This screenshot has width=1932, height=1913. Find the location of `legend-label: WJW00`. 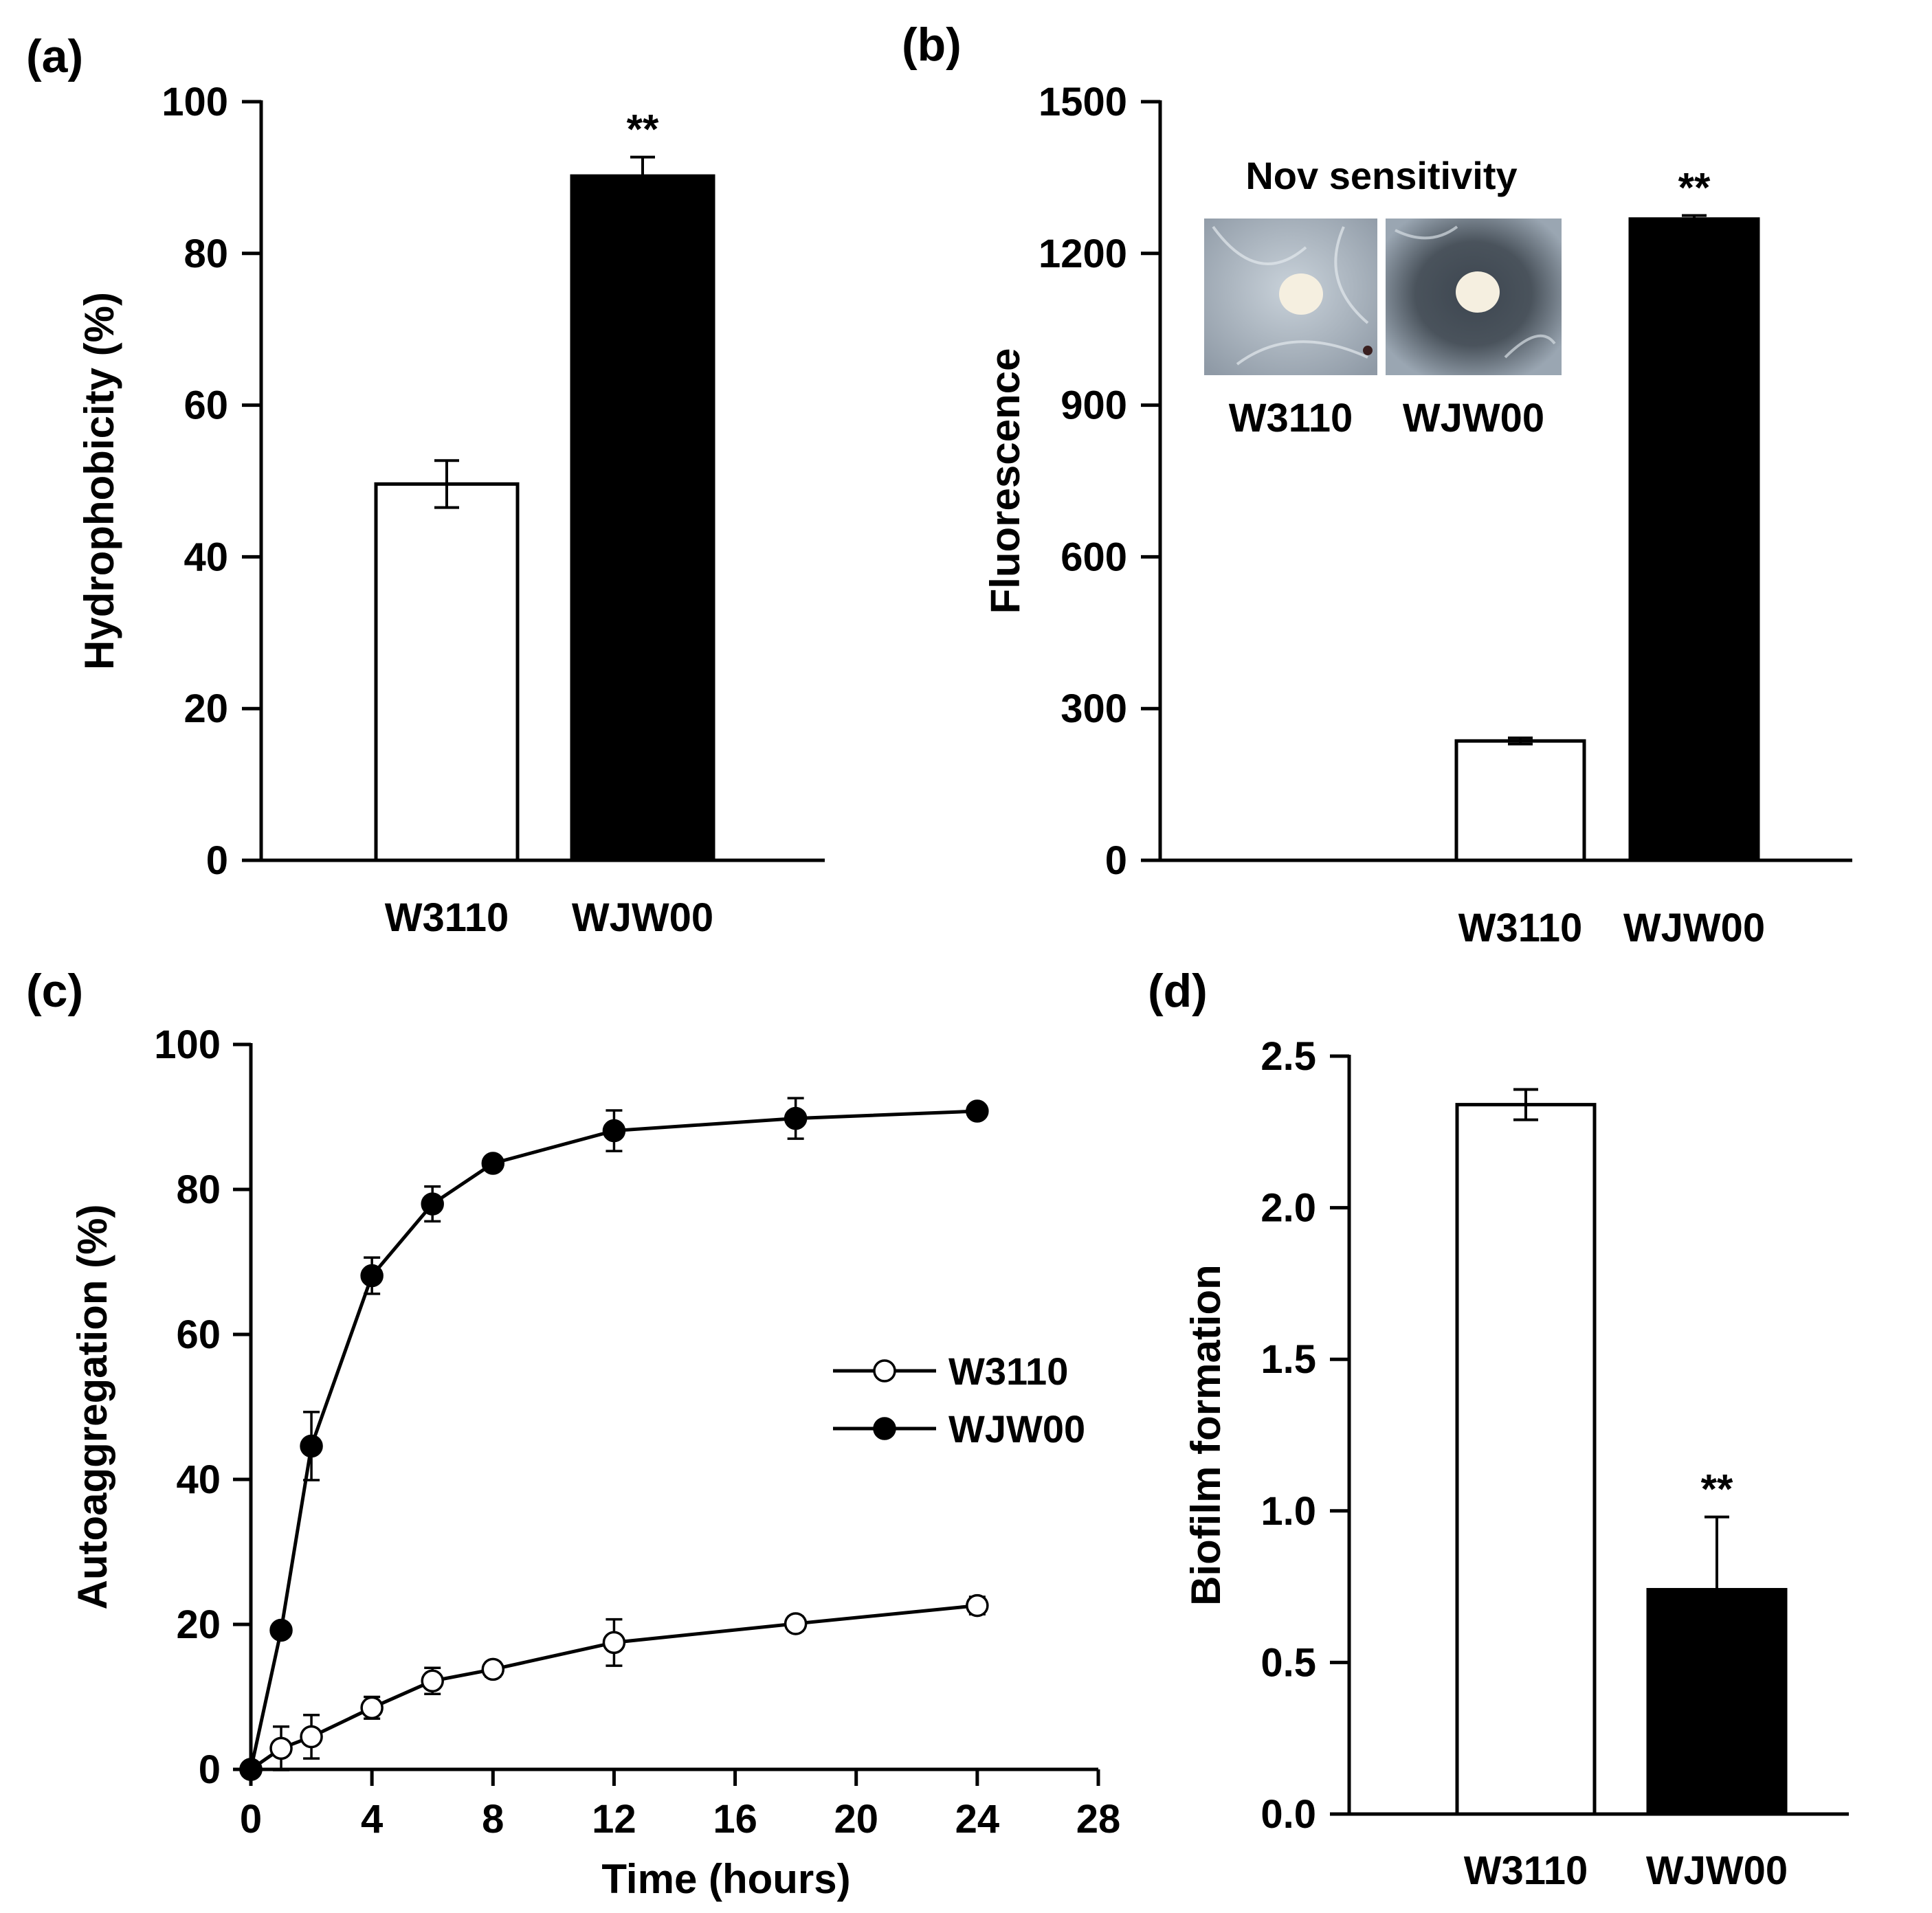

legend-label: WJW00 is located at coordinates (1016, 1429).